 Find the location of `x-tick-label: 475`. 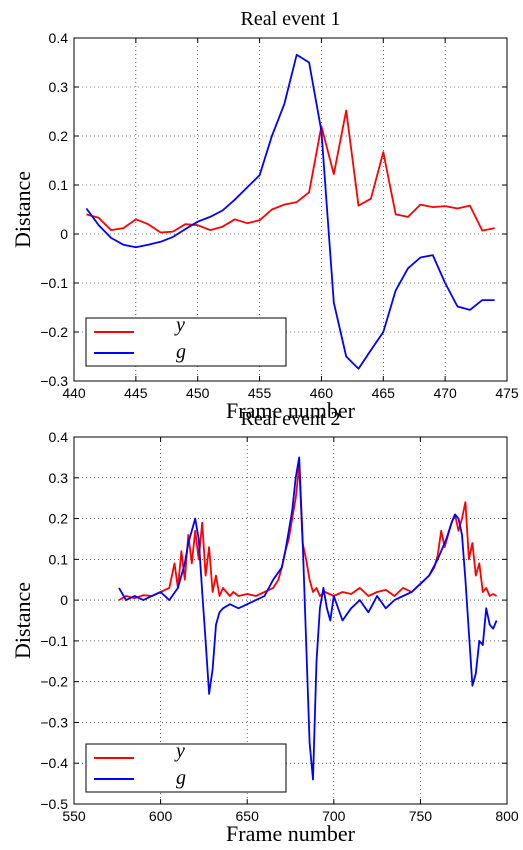

x-tick-label: 475 is located at coordinates (507, 393).